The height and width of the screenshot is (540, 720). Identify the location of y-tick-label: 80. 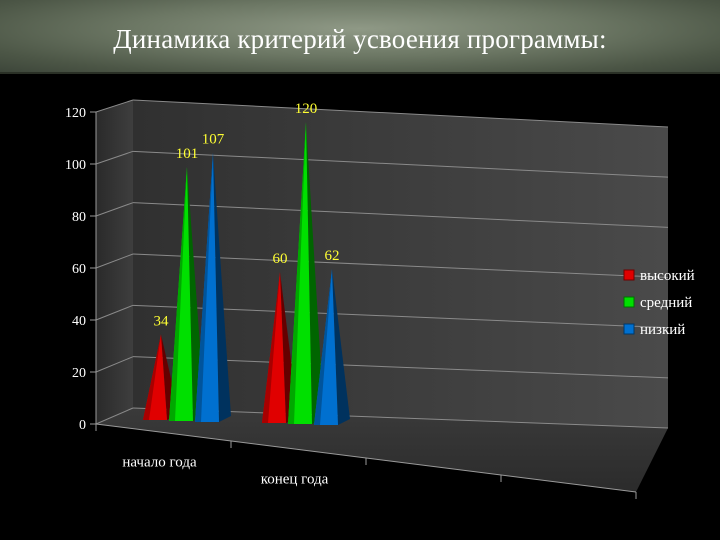
(79, 217).